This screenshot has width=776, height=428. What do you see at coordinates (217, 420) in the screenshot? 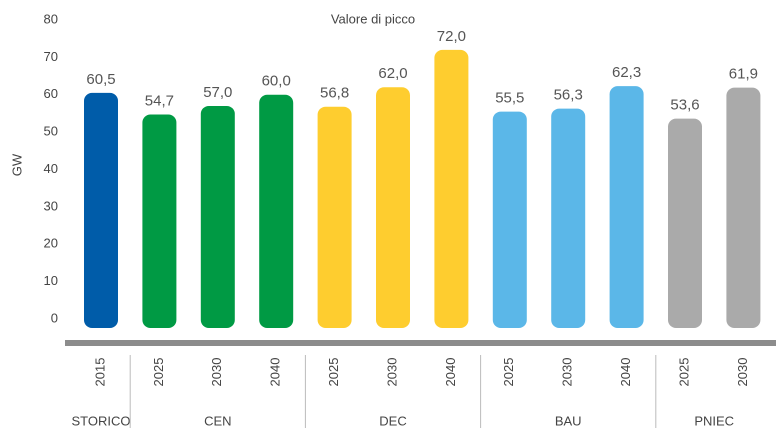
I see `group-label: CEN` at bounding box center [217, 420].